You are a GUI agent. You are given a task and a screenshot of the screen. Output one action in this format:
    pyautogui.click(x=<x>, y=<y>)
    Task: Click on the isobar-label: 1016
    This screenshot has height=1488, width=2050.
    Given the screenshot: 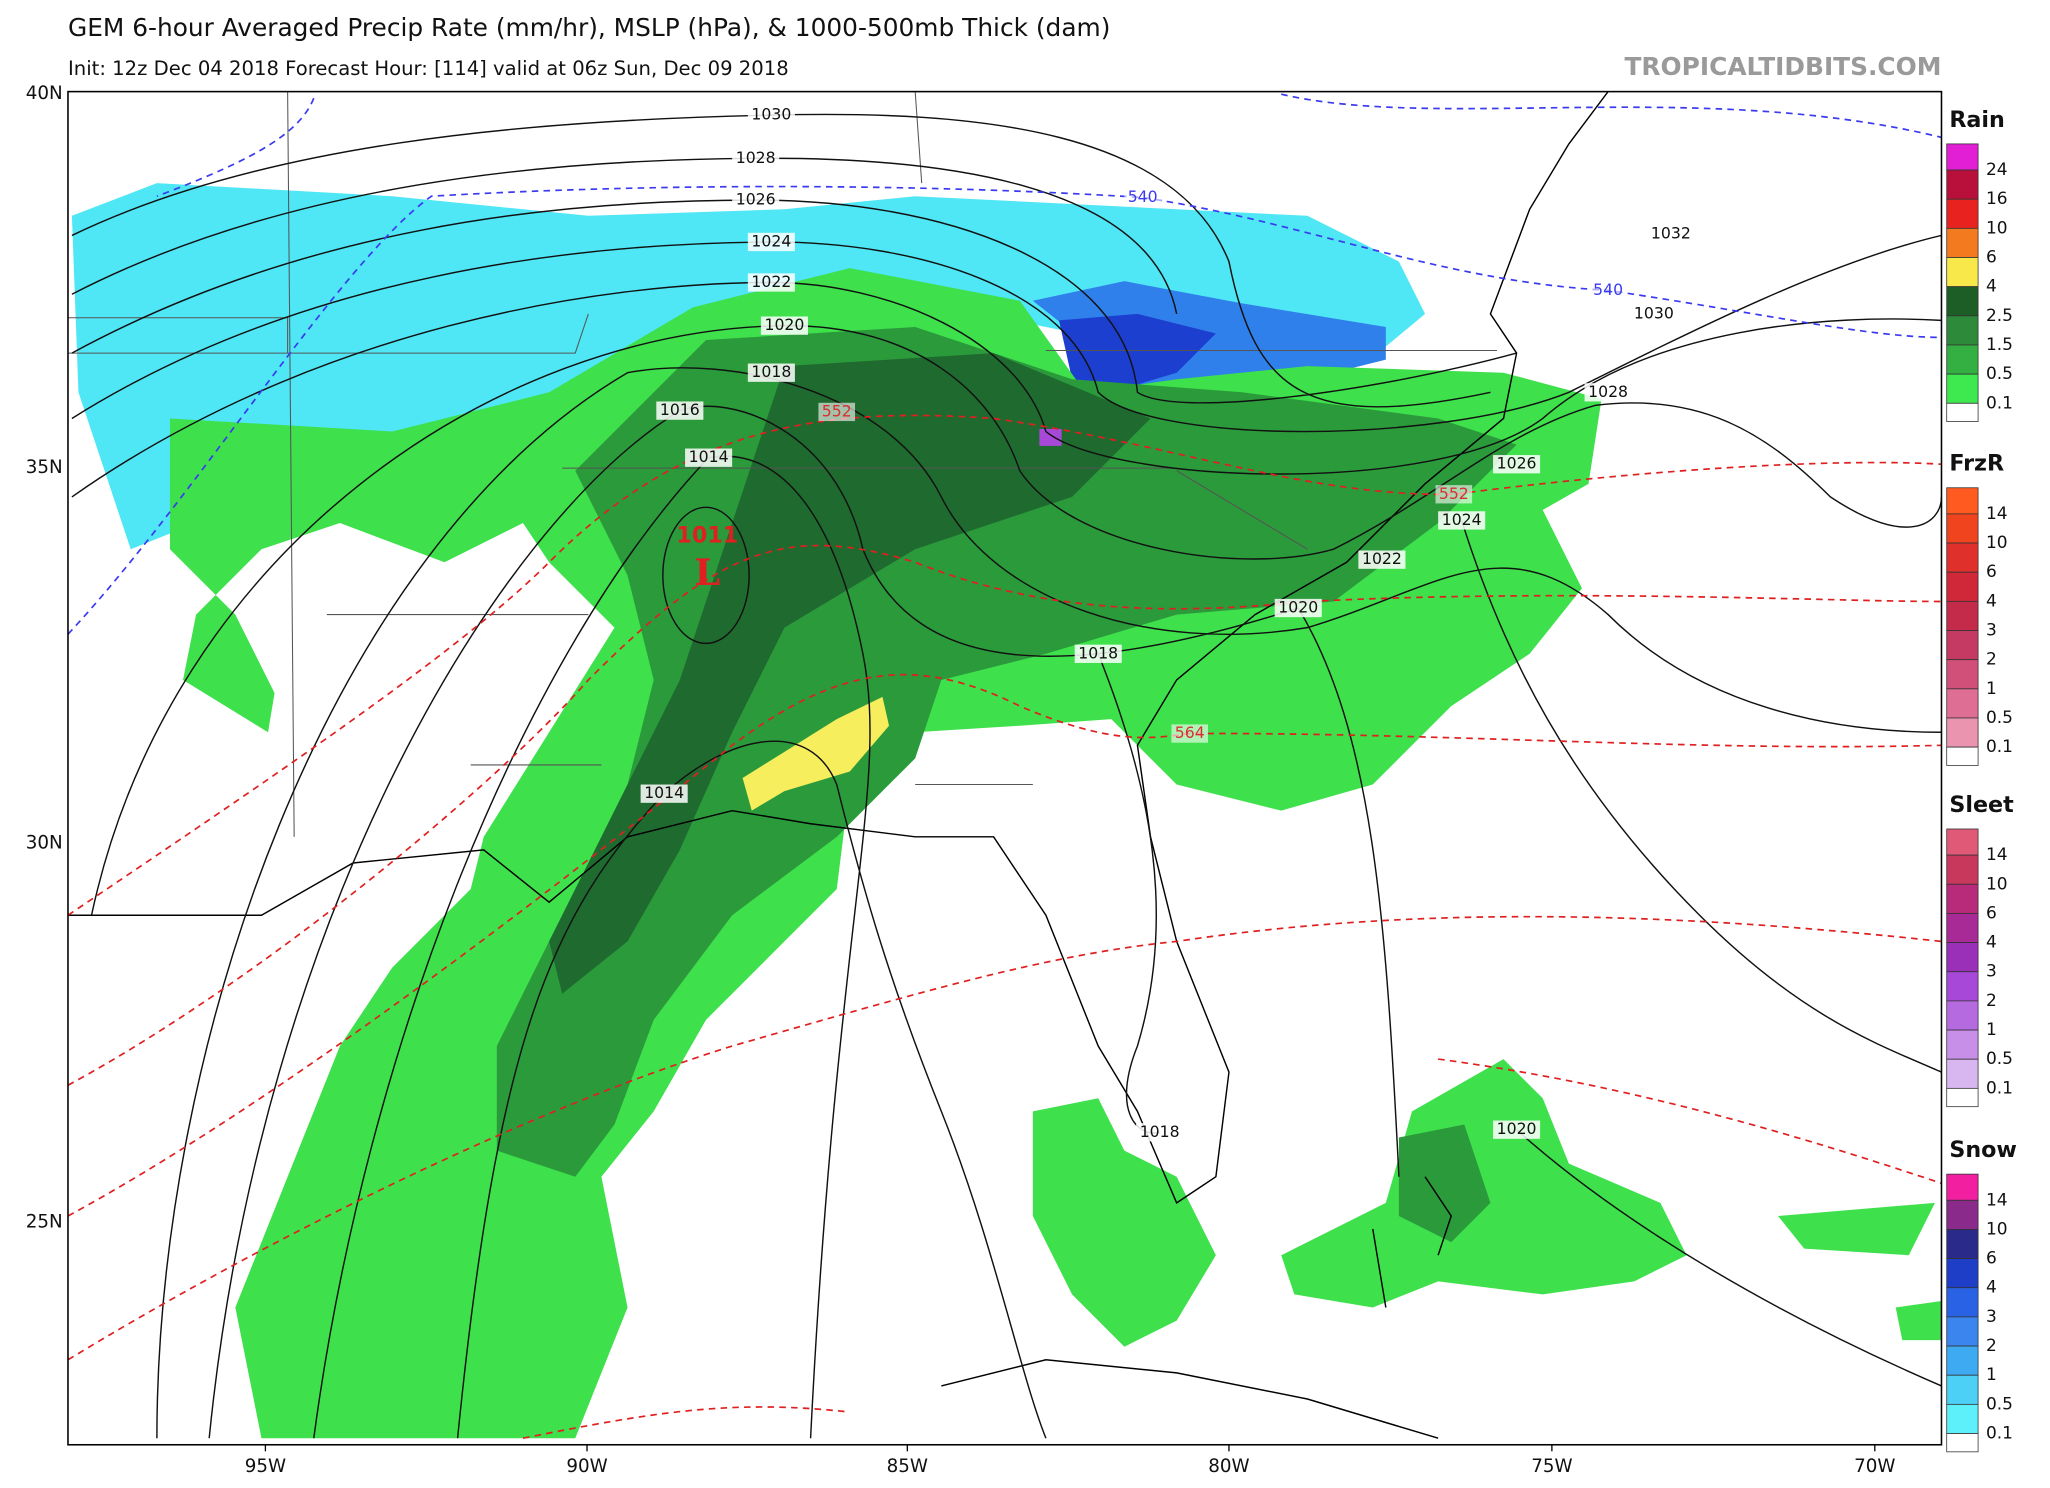 What is the action you would take?
    pyautogui.click(x=680, y=409)
    